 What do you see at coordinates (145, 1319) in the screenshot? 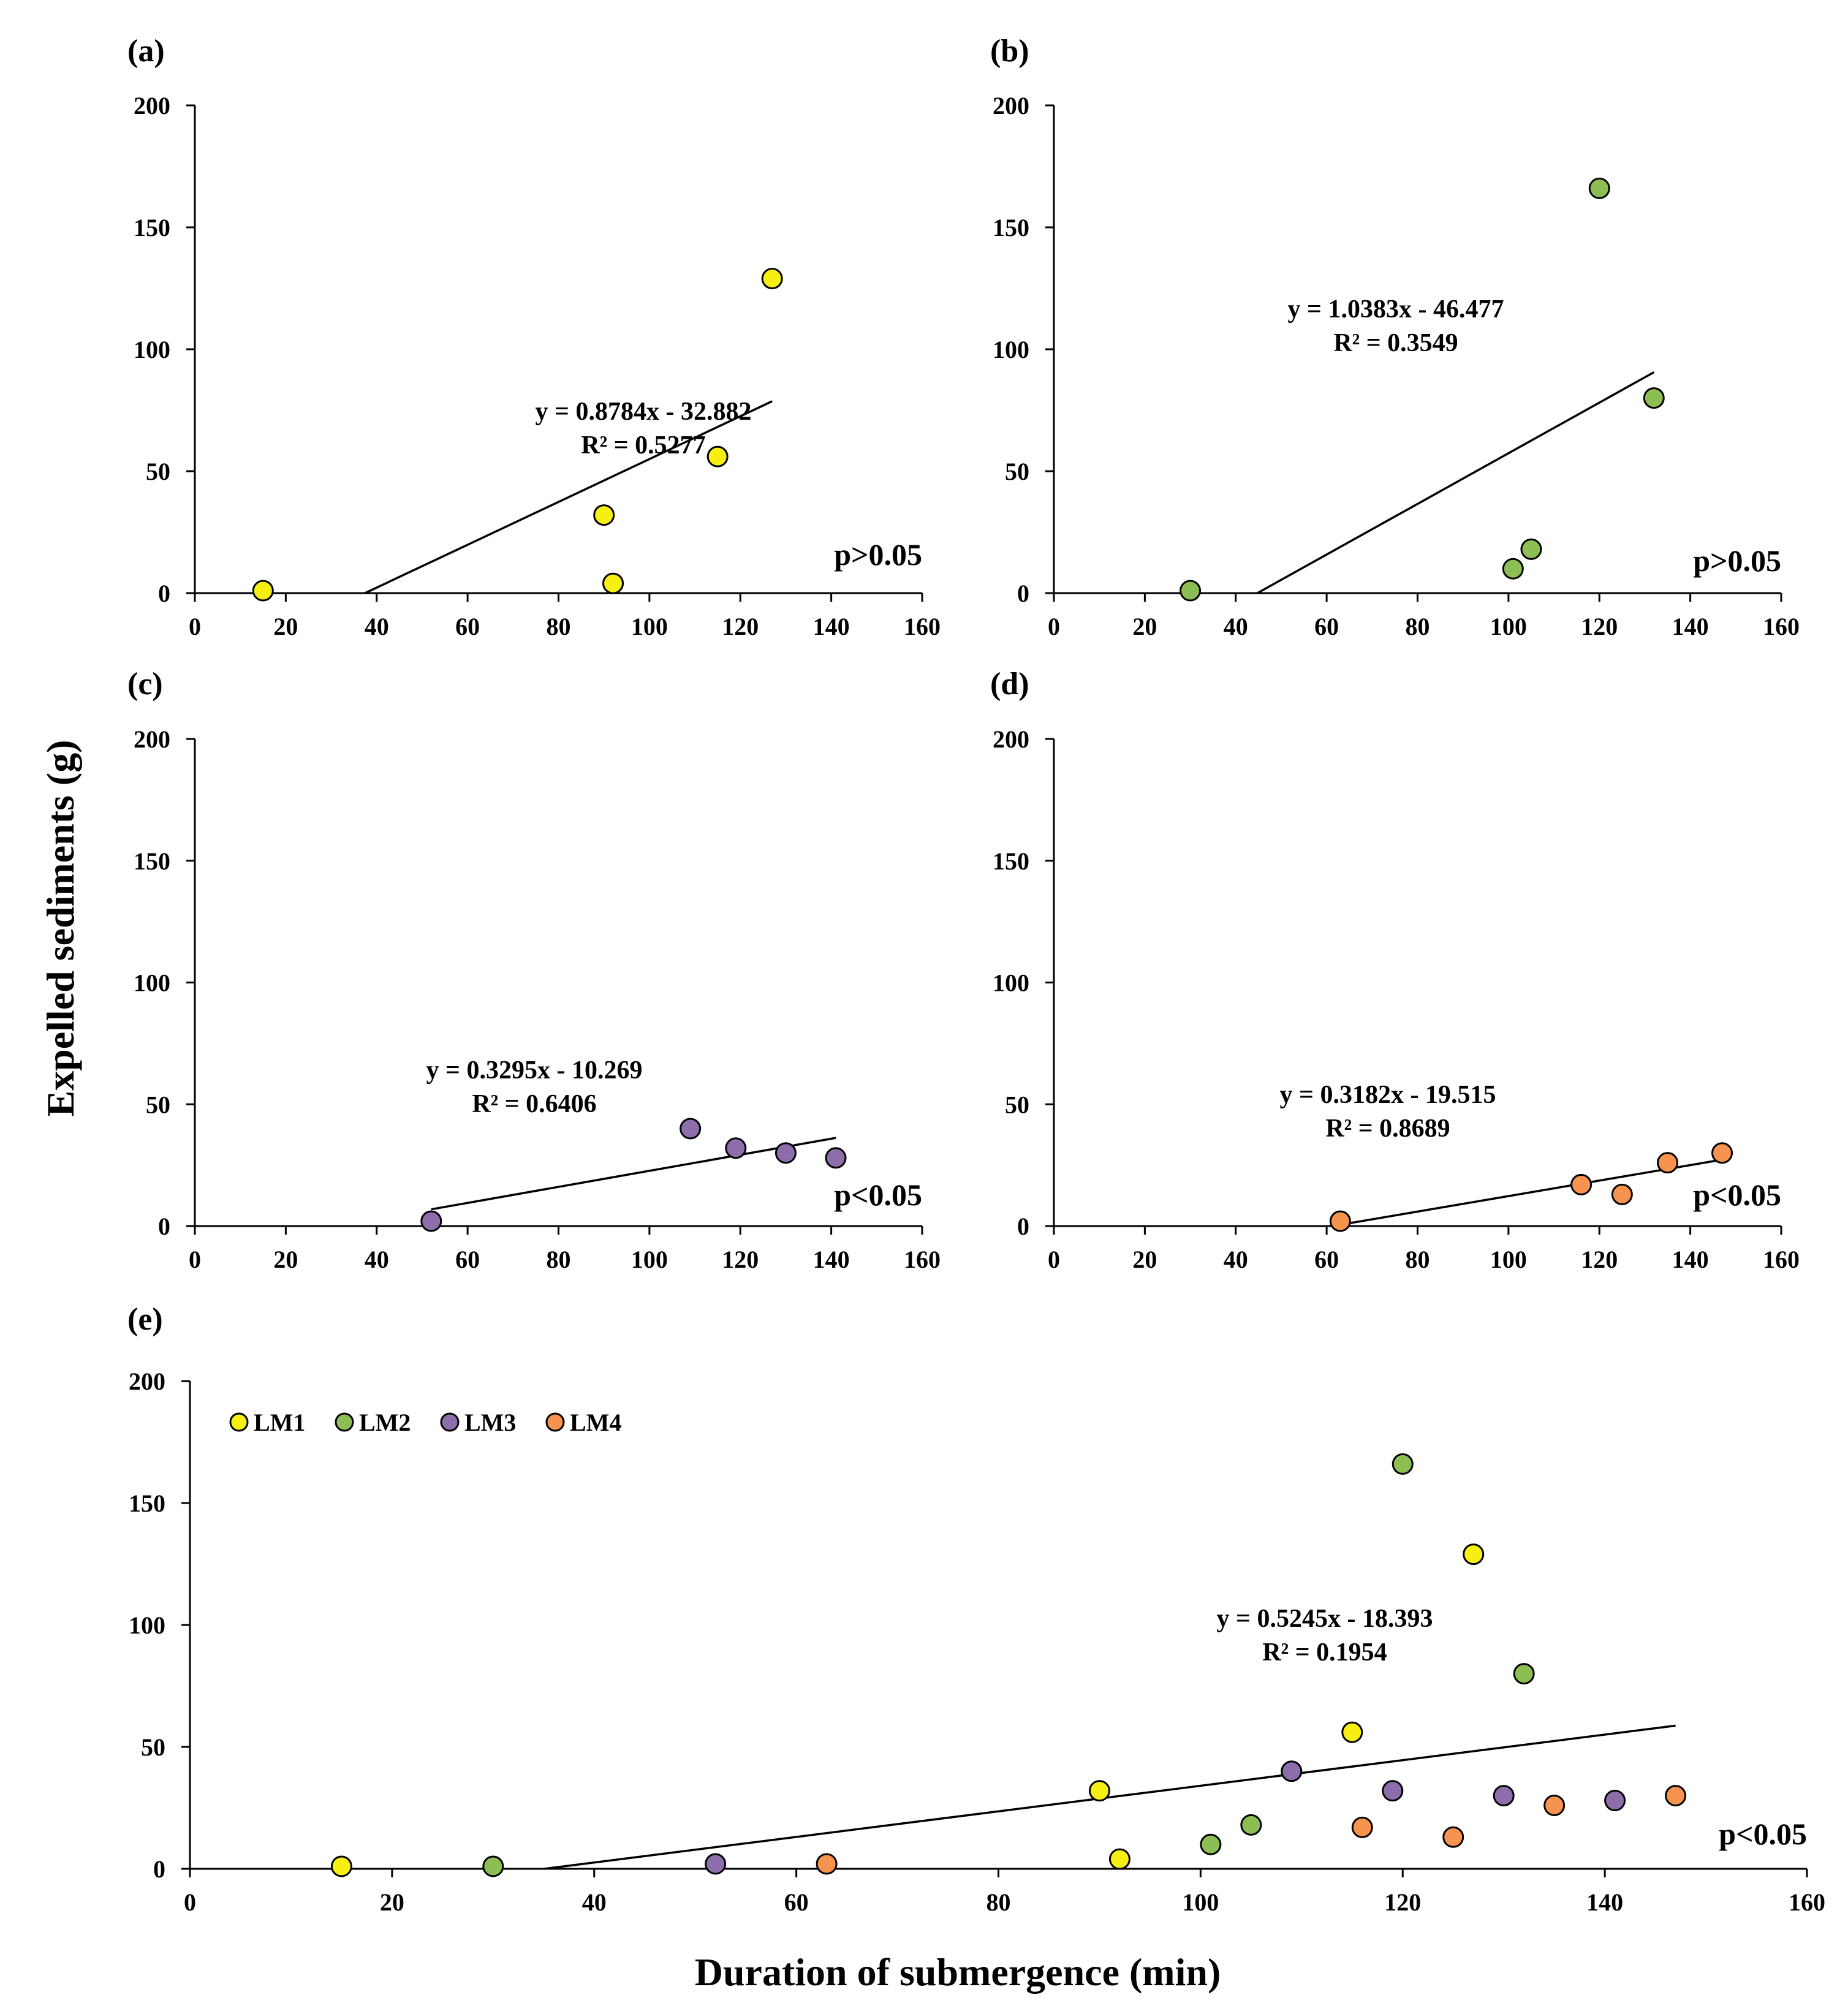
I see `panel-label: (e)` at bounding box center [145, 1319].